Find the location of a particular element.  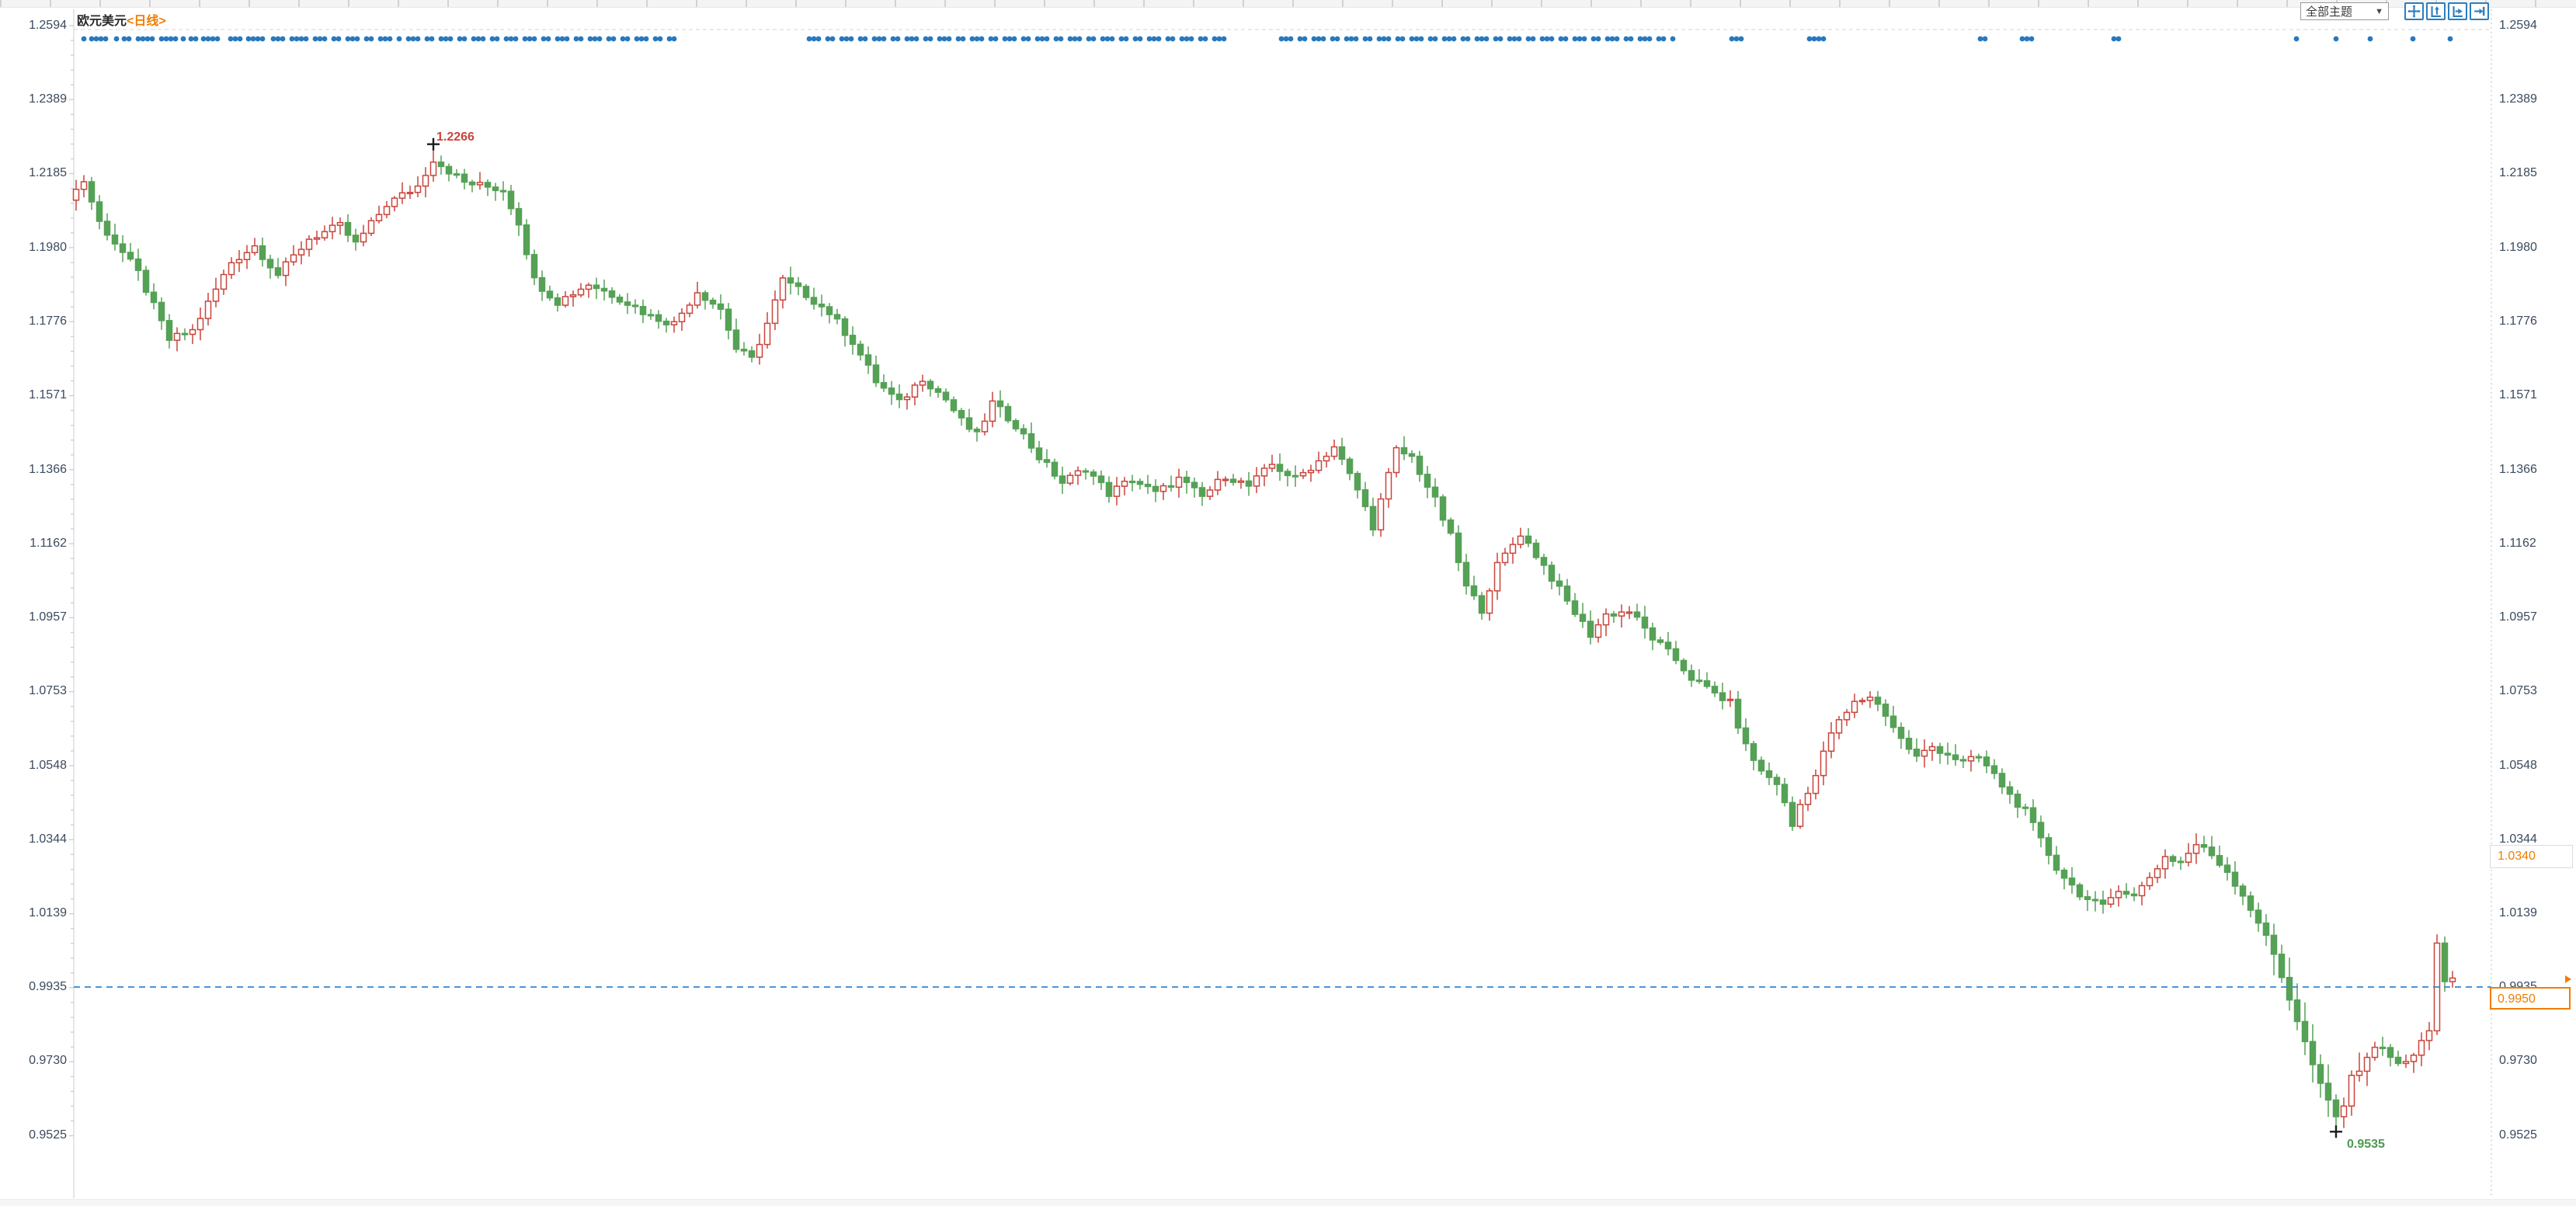

crosshair-move-button is located at coordinates (2414, 11).